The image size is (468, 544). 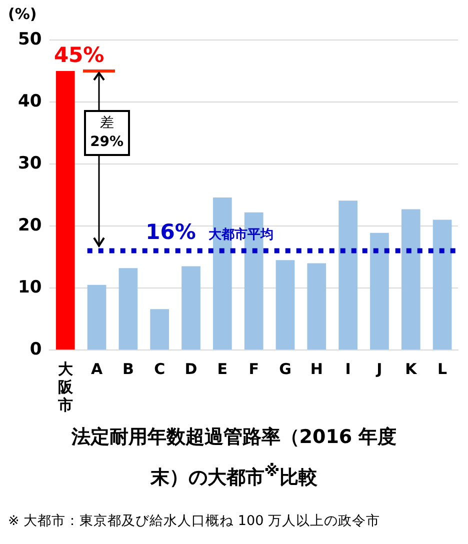 What do you see at coordinates (316, 369) in the screenshot?
I see `x-tick-label: H` at bounding box center [316, 369].